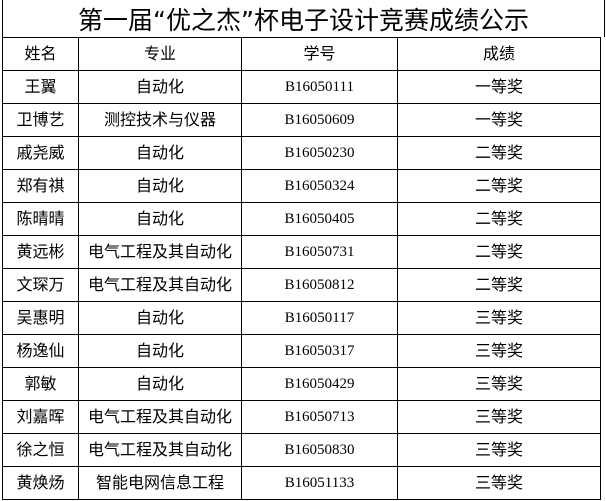  I want to click on cell-name: 徐之恒, so click(40, 450).